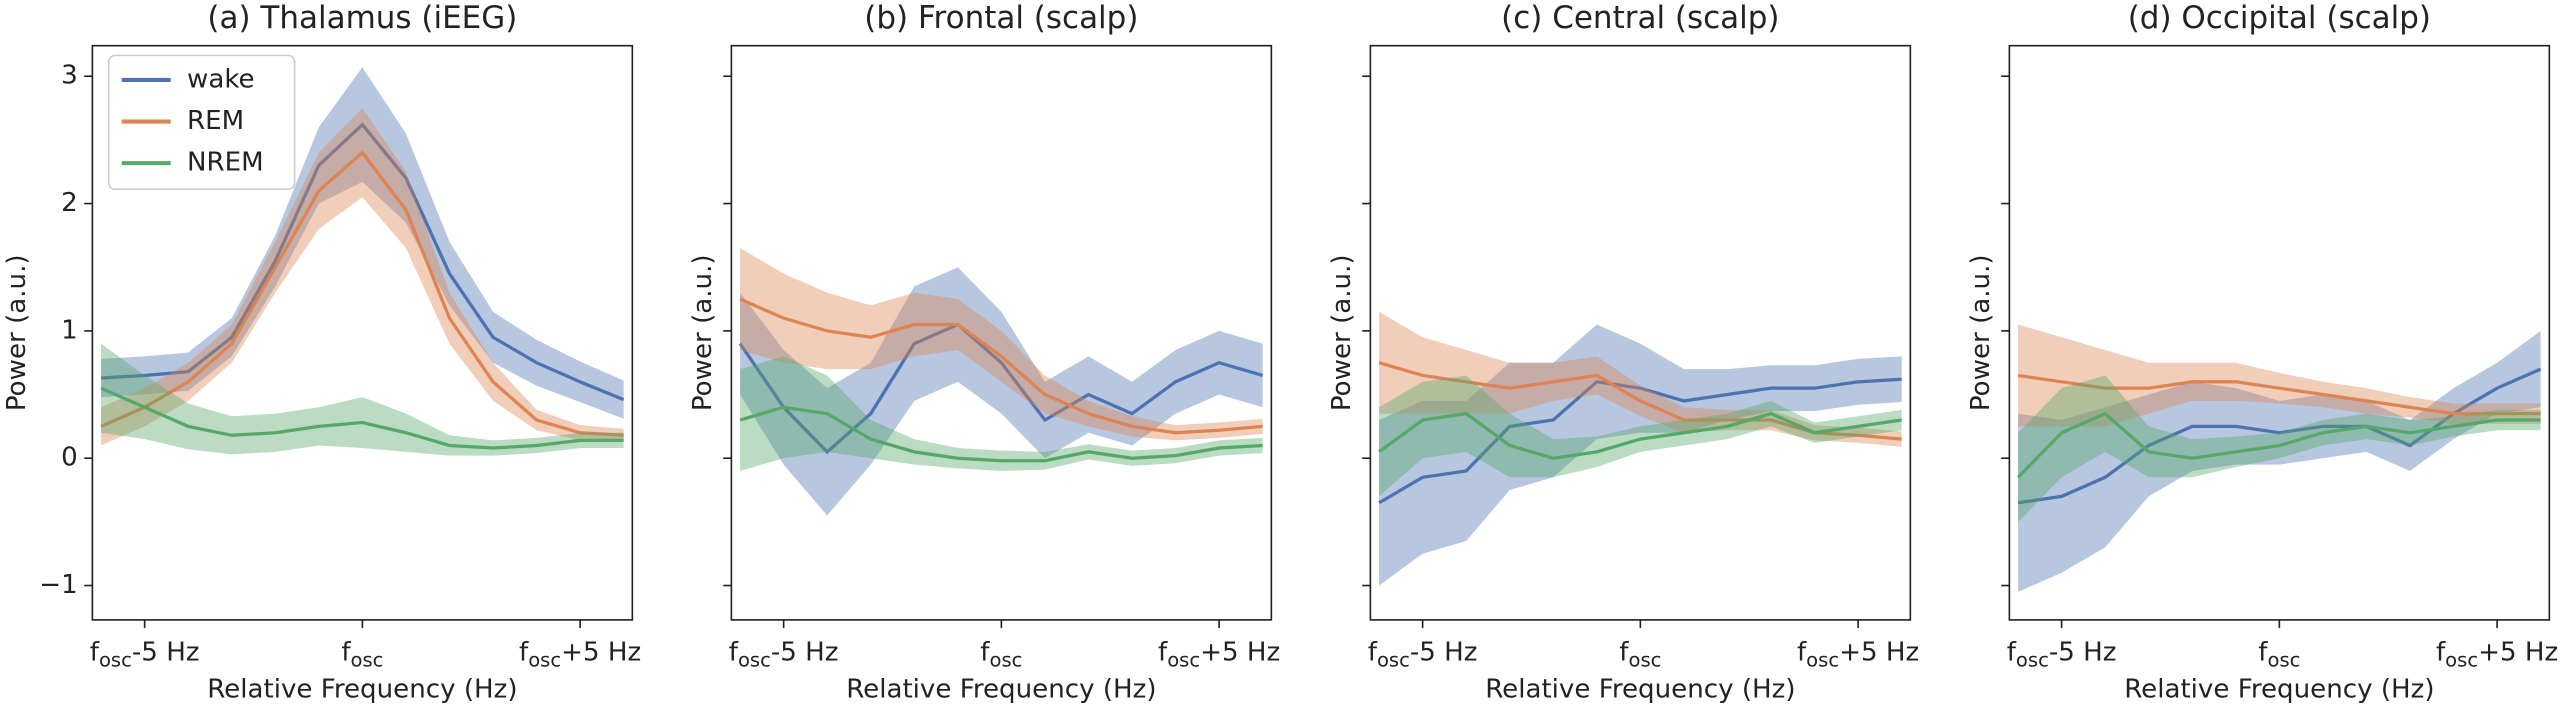 The height and width of the screenshot is (708, 2560). Describe the element at coordinates (1640, 18) in the screenshot. I see `chart-title: (c) Central (scalp)` at that location.